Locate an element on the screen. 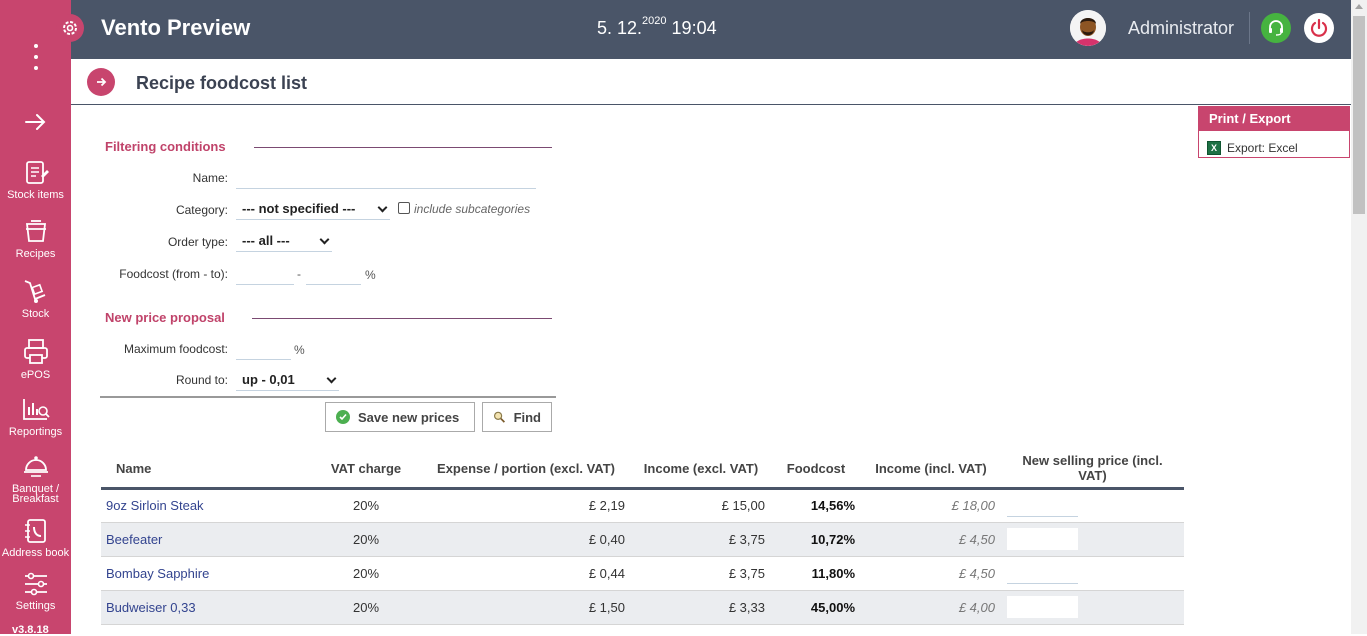  proposal-heading-line is located at coordinates (402, 318).